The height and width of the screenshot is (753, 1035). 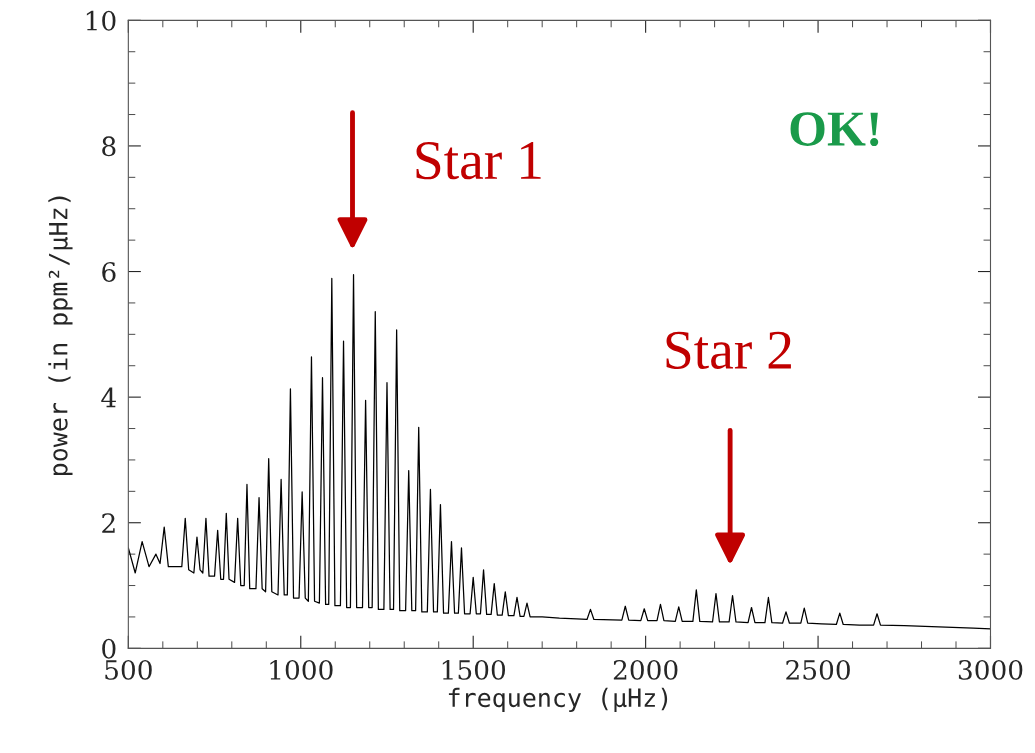 I want to click on y-tick-label: 6, so click(x=109, y=271).